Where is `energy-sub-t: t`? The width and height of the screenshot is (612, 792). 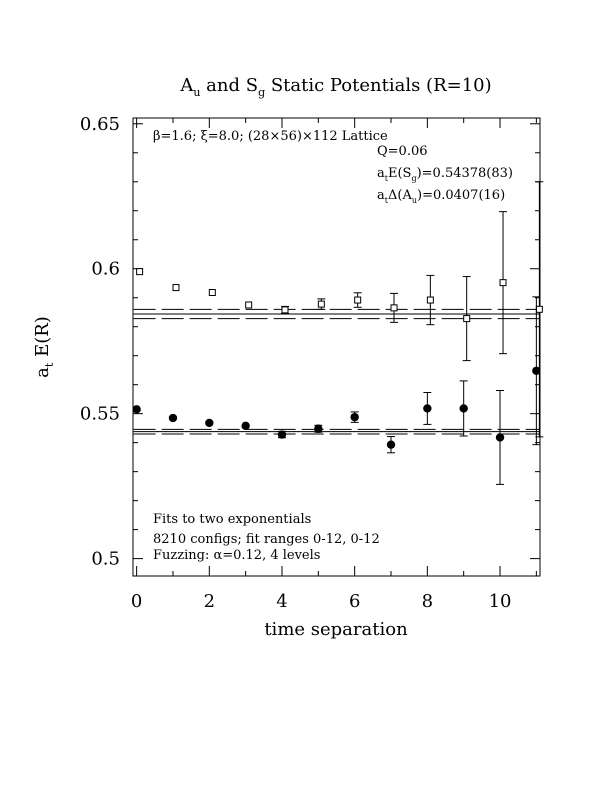
energy-sub-t: t is located at coordinates (387, 178).